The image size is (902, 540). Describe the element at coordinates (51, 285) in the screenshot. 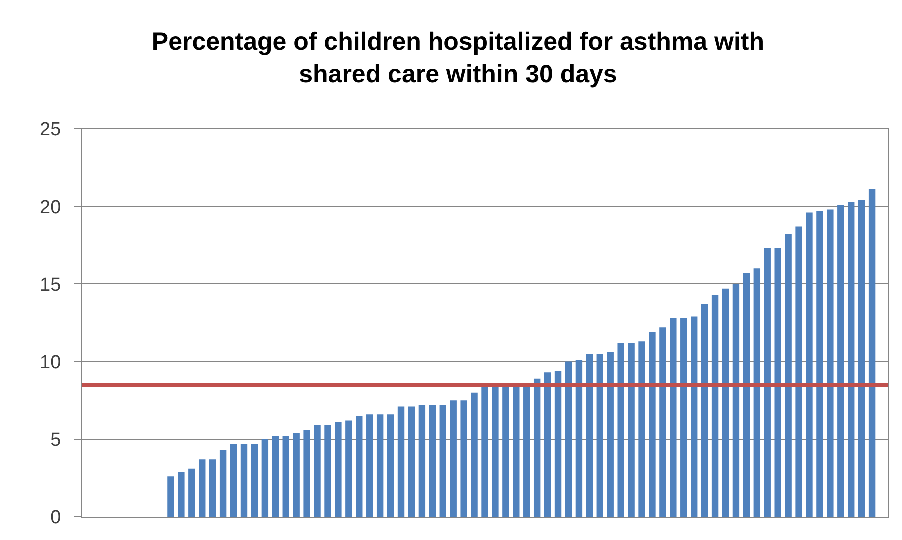

I see `y-tick-label: 15` at that location.